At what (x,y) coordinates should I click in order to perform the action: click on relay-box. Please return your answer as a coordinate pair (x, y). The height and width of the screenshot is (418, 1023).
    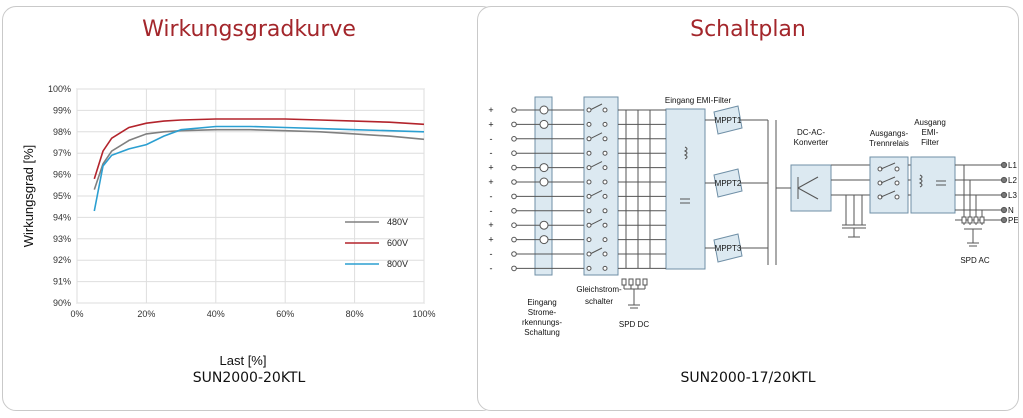
    Looking at the image, I should click on (889, 185).